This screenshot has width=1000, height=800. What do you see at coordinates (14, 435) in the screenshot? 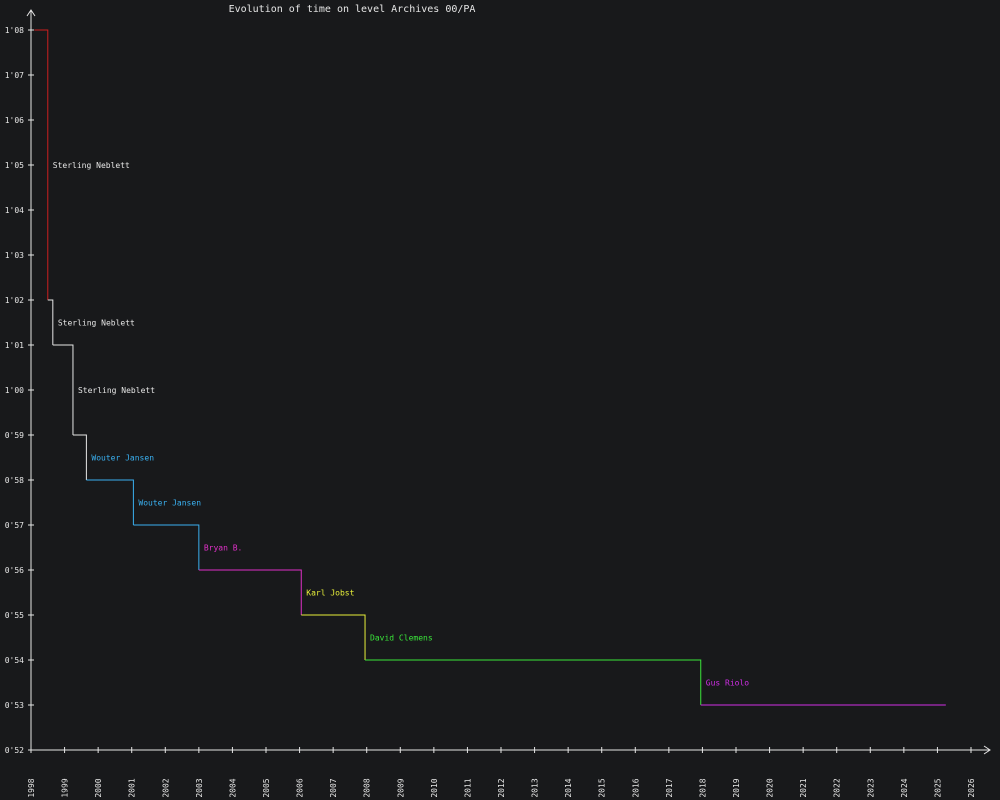
I see `y-tick-label: 0'59` at bounding box center [14, 435].